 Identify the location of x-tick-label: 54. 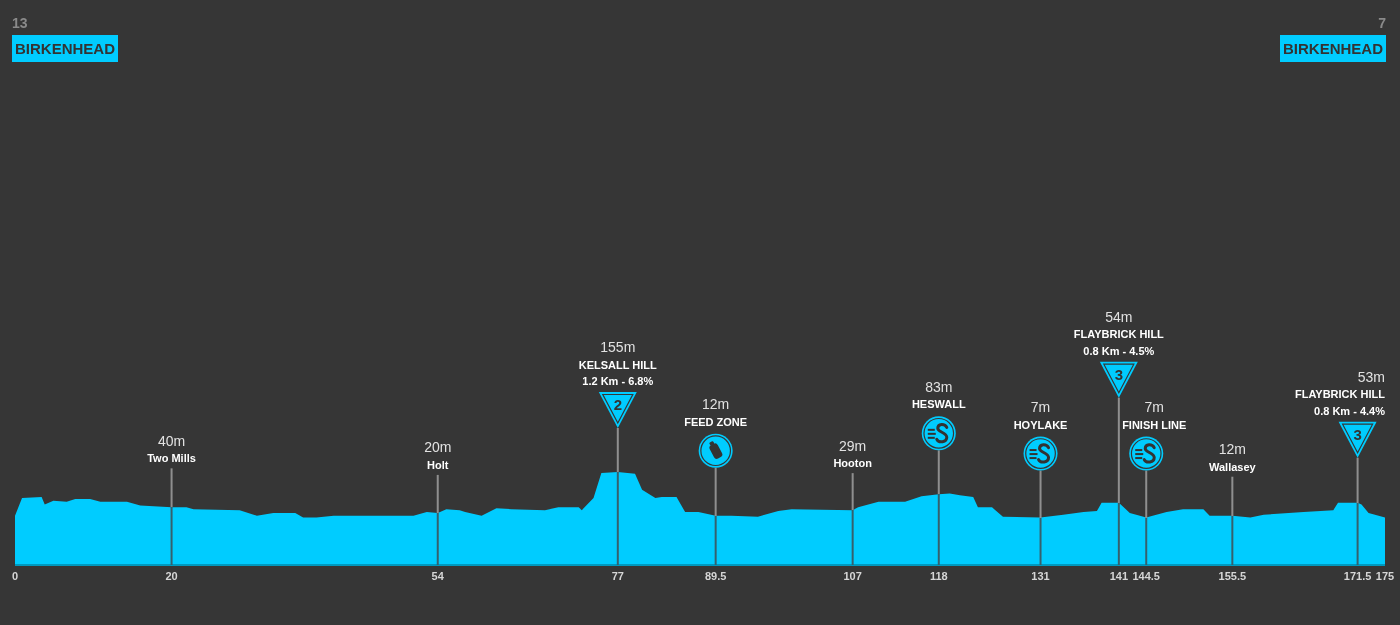
(438, 576).